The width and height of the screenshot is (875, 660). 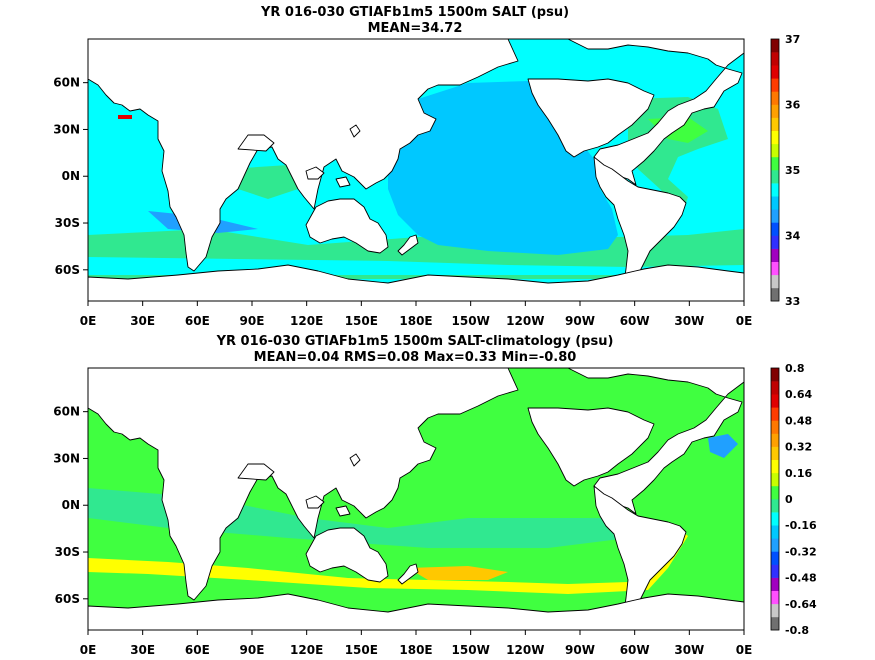 What do you see at coordinates (361, 649) in the screenshot?
I see `lon-tick-label: 150E` at bounding box center [361, 649].